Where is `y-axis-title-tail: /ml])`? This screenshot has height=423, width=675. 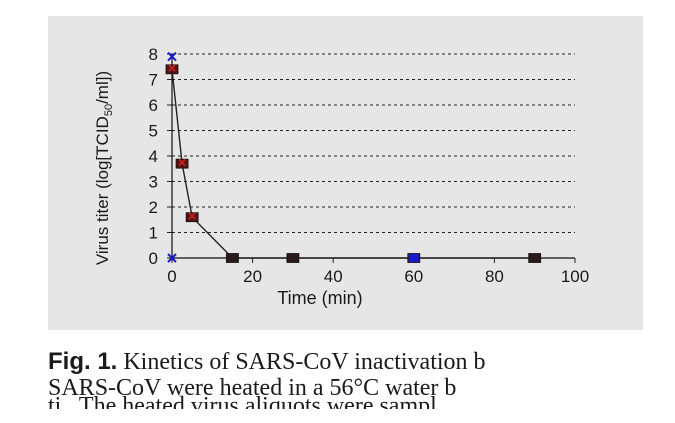
y-axis-title-tail: /ml]) is located at coordinates (102, 87).